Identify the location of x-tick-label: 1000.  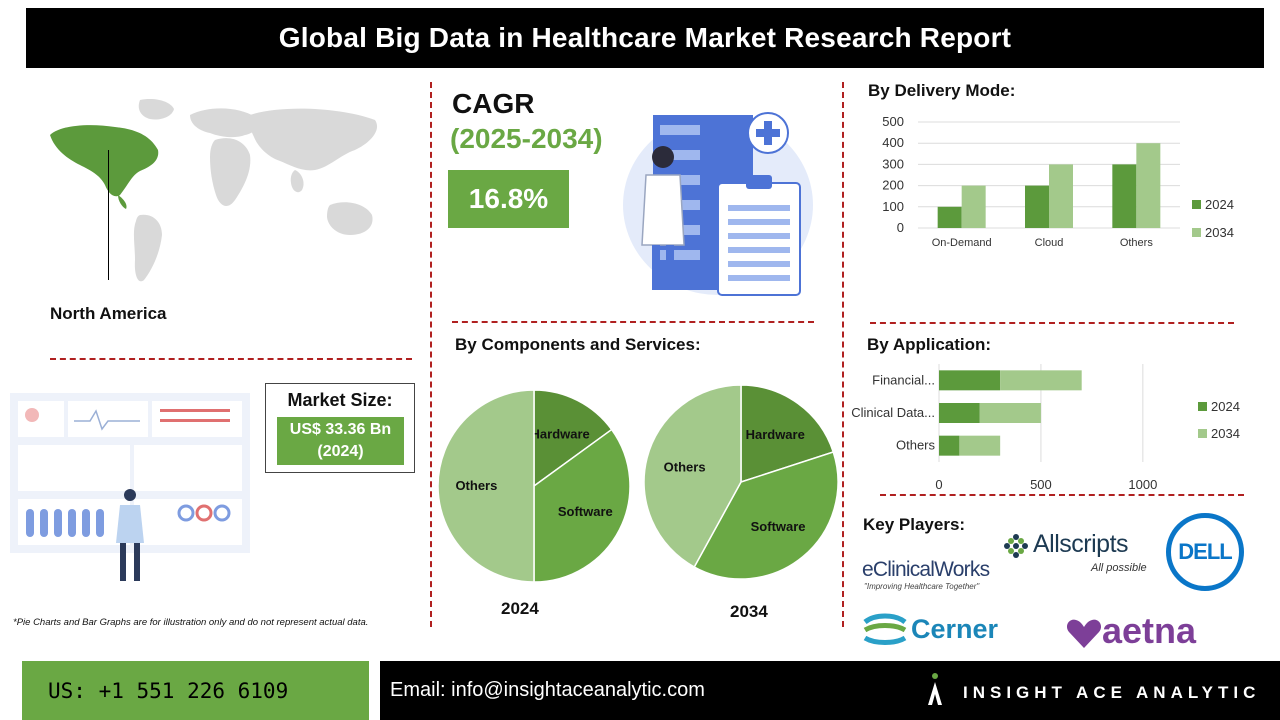
(1142, 484).